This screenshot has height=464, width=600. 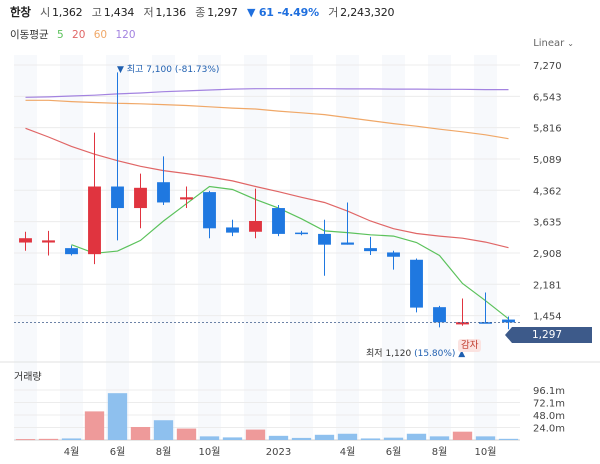 I want to click on high-value: 1,434, so click(x=119, y=12).